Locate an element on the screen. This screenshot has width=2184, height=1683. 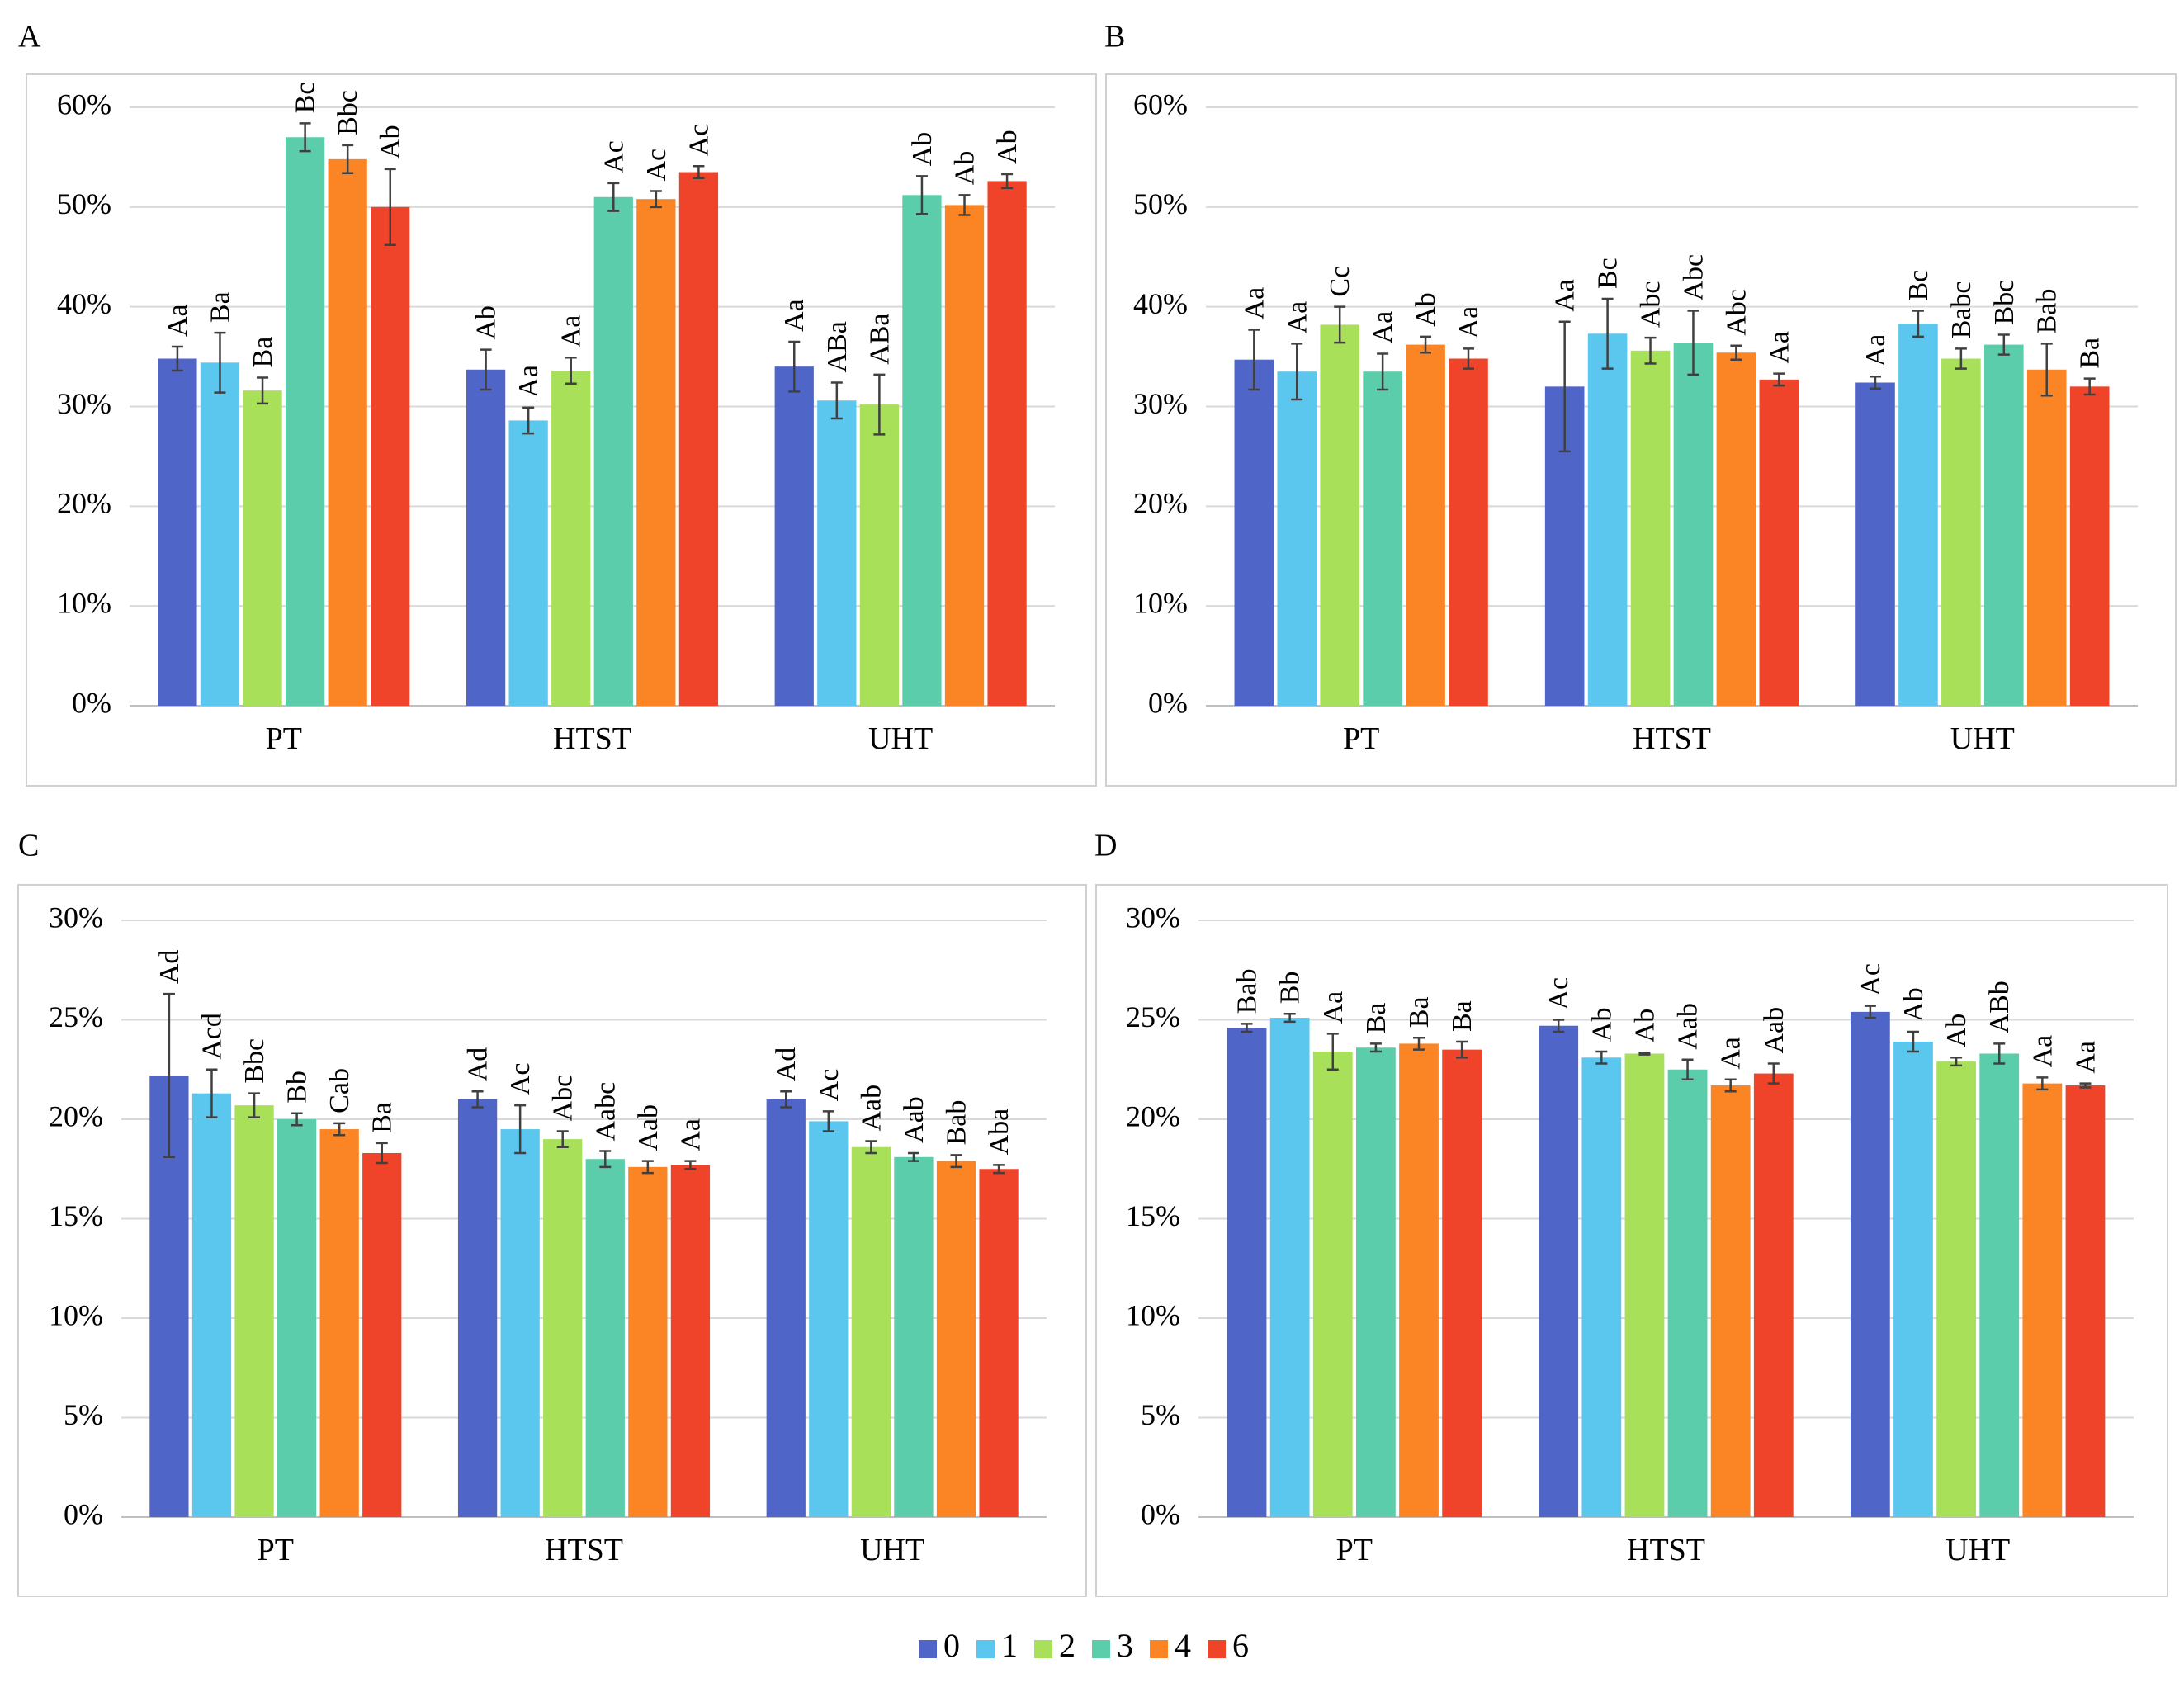
y-tick-label: 60% is located at coordinates (84, 104).